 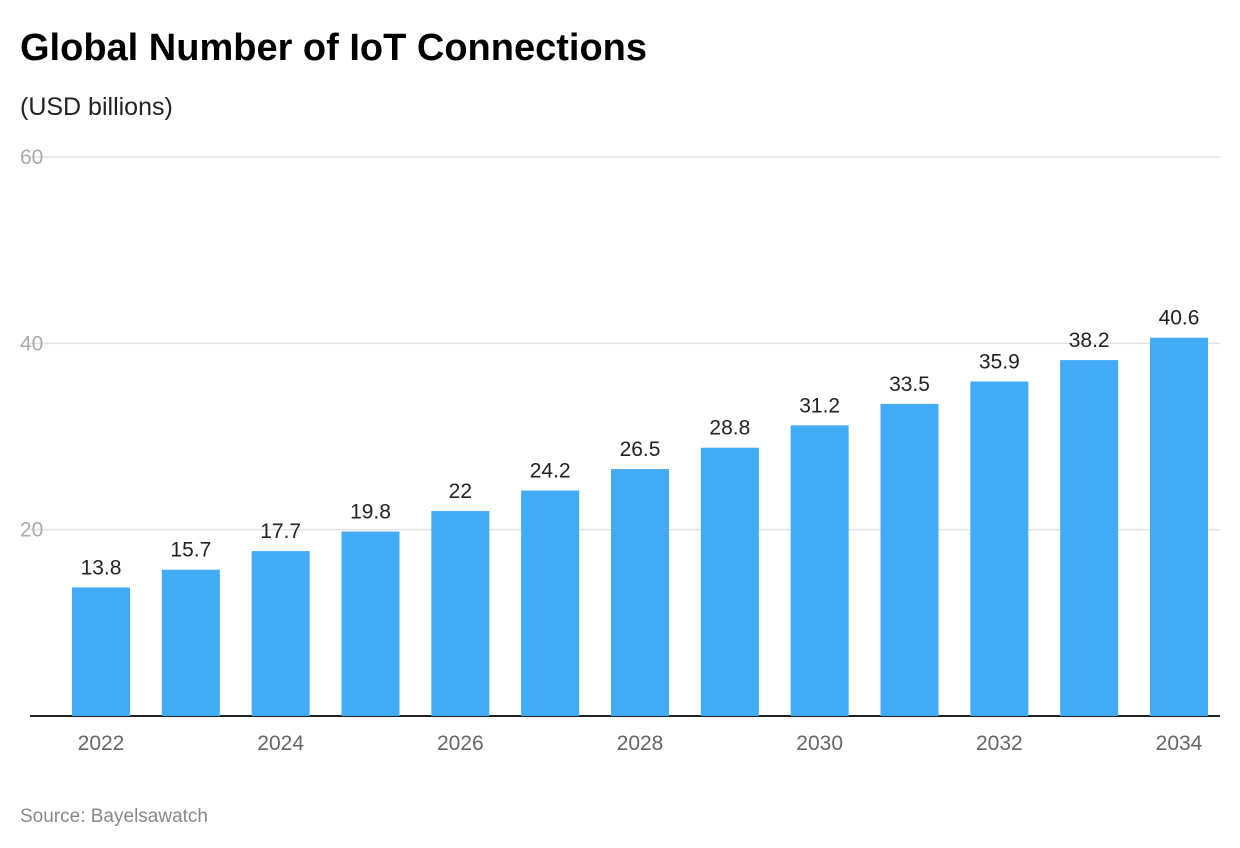 I want to click on bar-2032, so click(x=999, y=548).